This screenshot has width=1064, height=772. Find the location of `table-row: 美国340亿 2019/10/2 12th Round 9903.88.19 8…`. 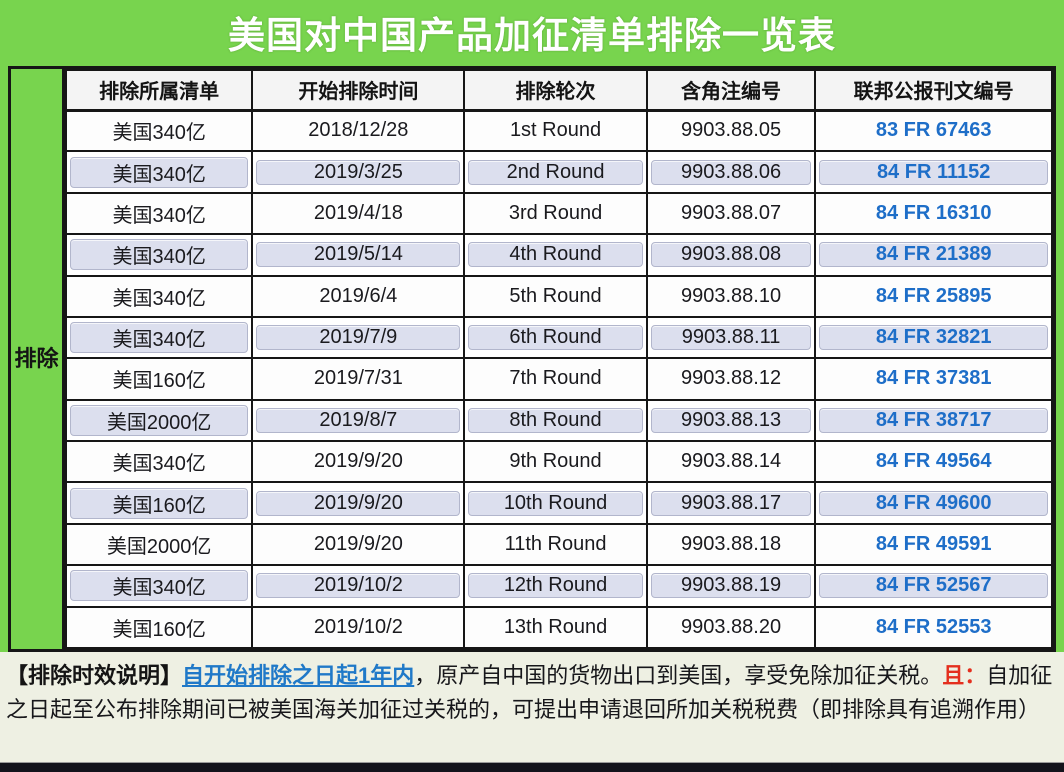

table-row: 美国340亿 2019/10/2 12th Round 9903.88.19 8… is located at coordinates (558, 586).